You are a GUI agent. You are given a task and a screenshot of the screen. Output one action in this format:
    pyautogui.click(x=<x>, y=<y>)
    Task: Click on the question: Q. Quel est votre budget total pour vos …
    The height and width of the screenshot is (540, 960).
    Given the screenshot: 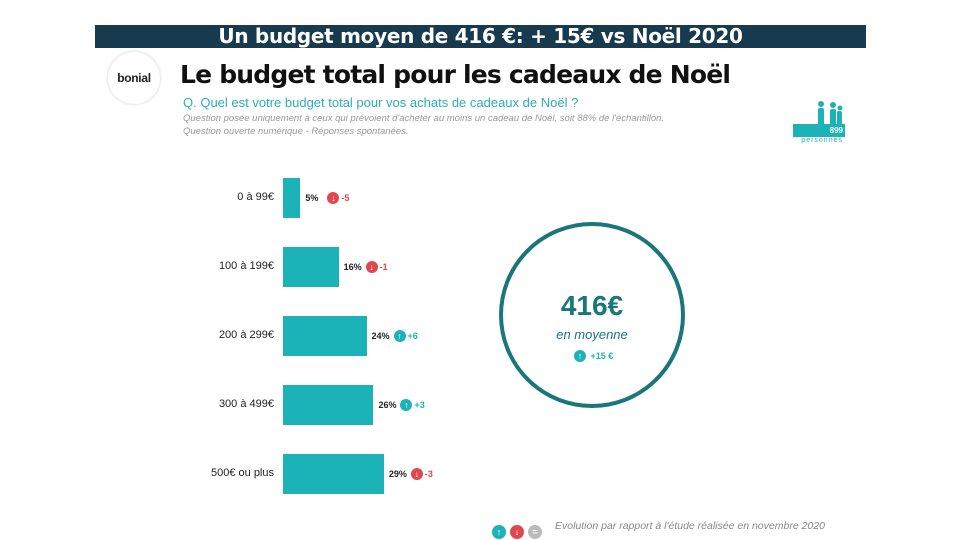 What is the action you would take?
    pyautogui.click(x=381, y=102)
    